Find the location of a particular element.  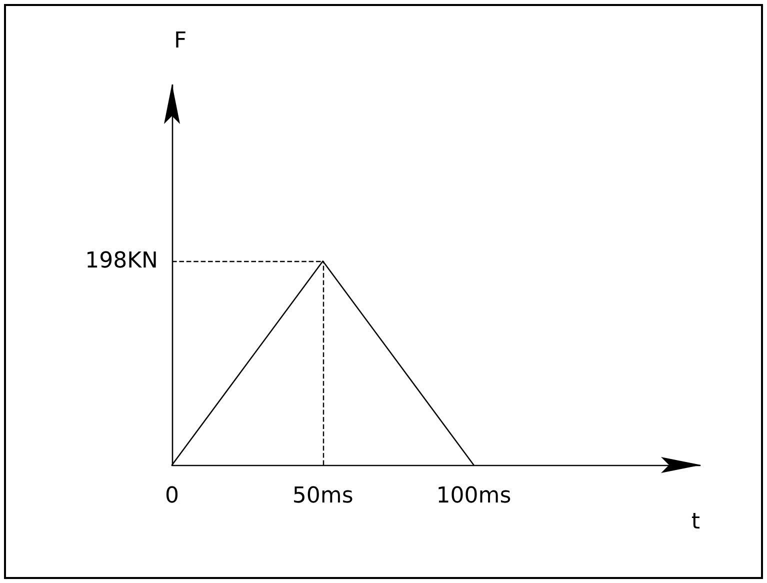

x-tick-label: 50ms is located at coordinates (323, 496).